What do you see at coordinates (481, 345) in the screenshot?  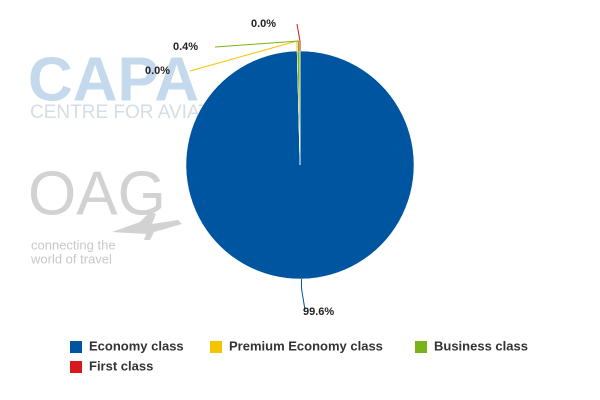 I see `legend-label: Business class` at bounding box center [481, 345].